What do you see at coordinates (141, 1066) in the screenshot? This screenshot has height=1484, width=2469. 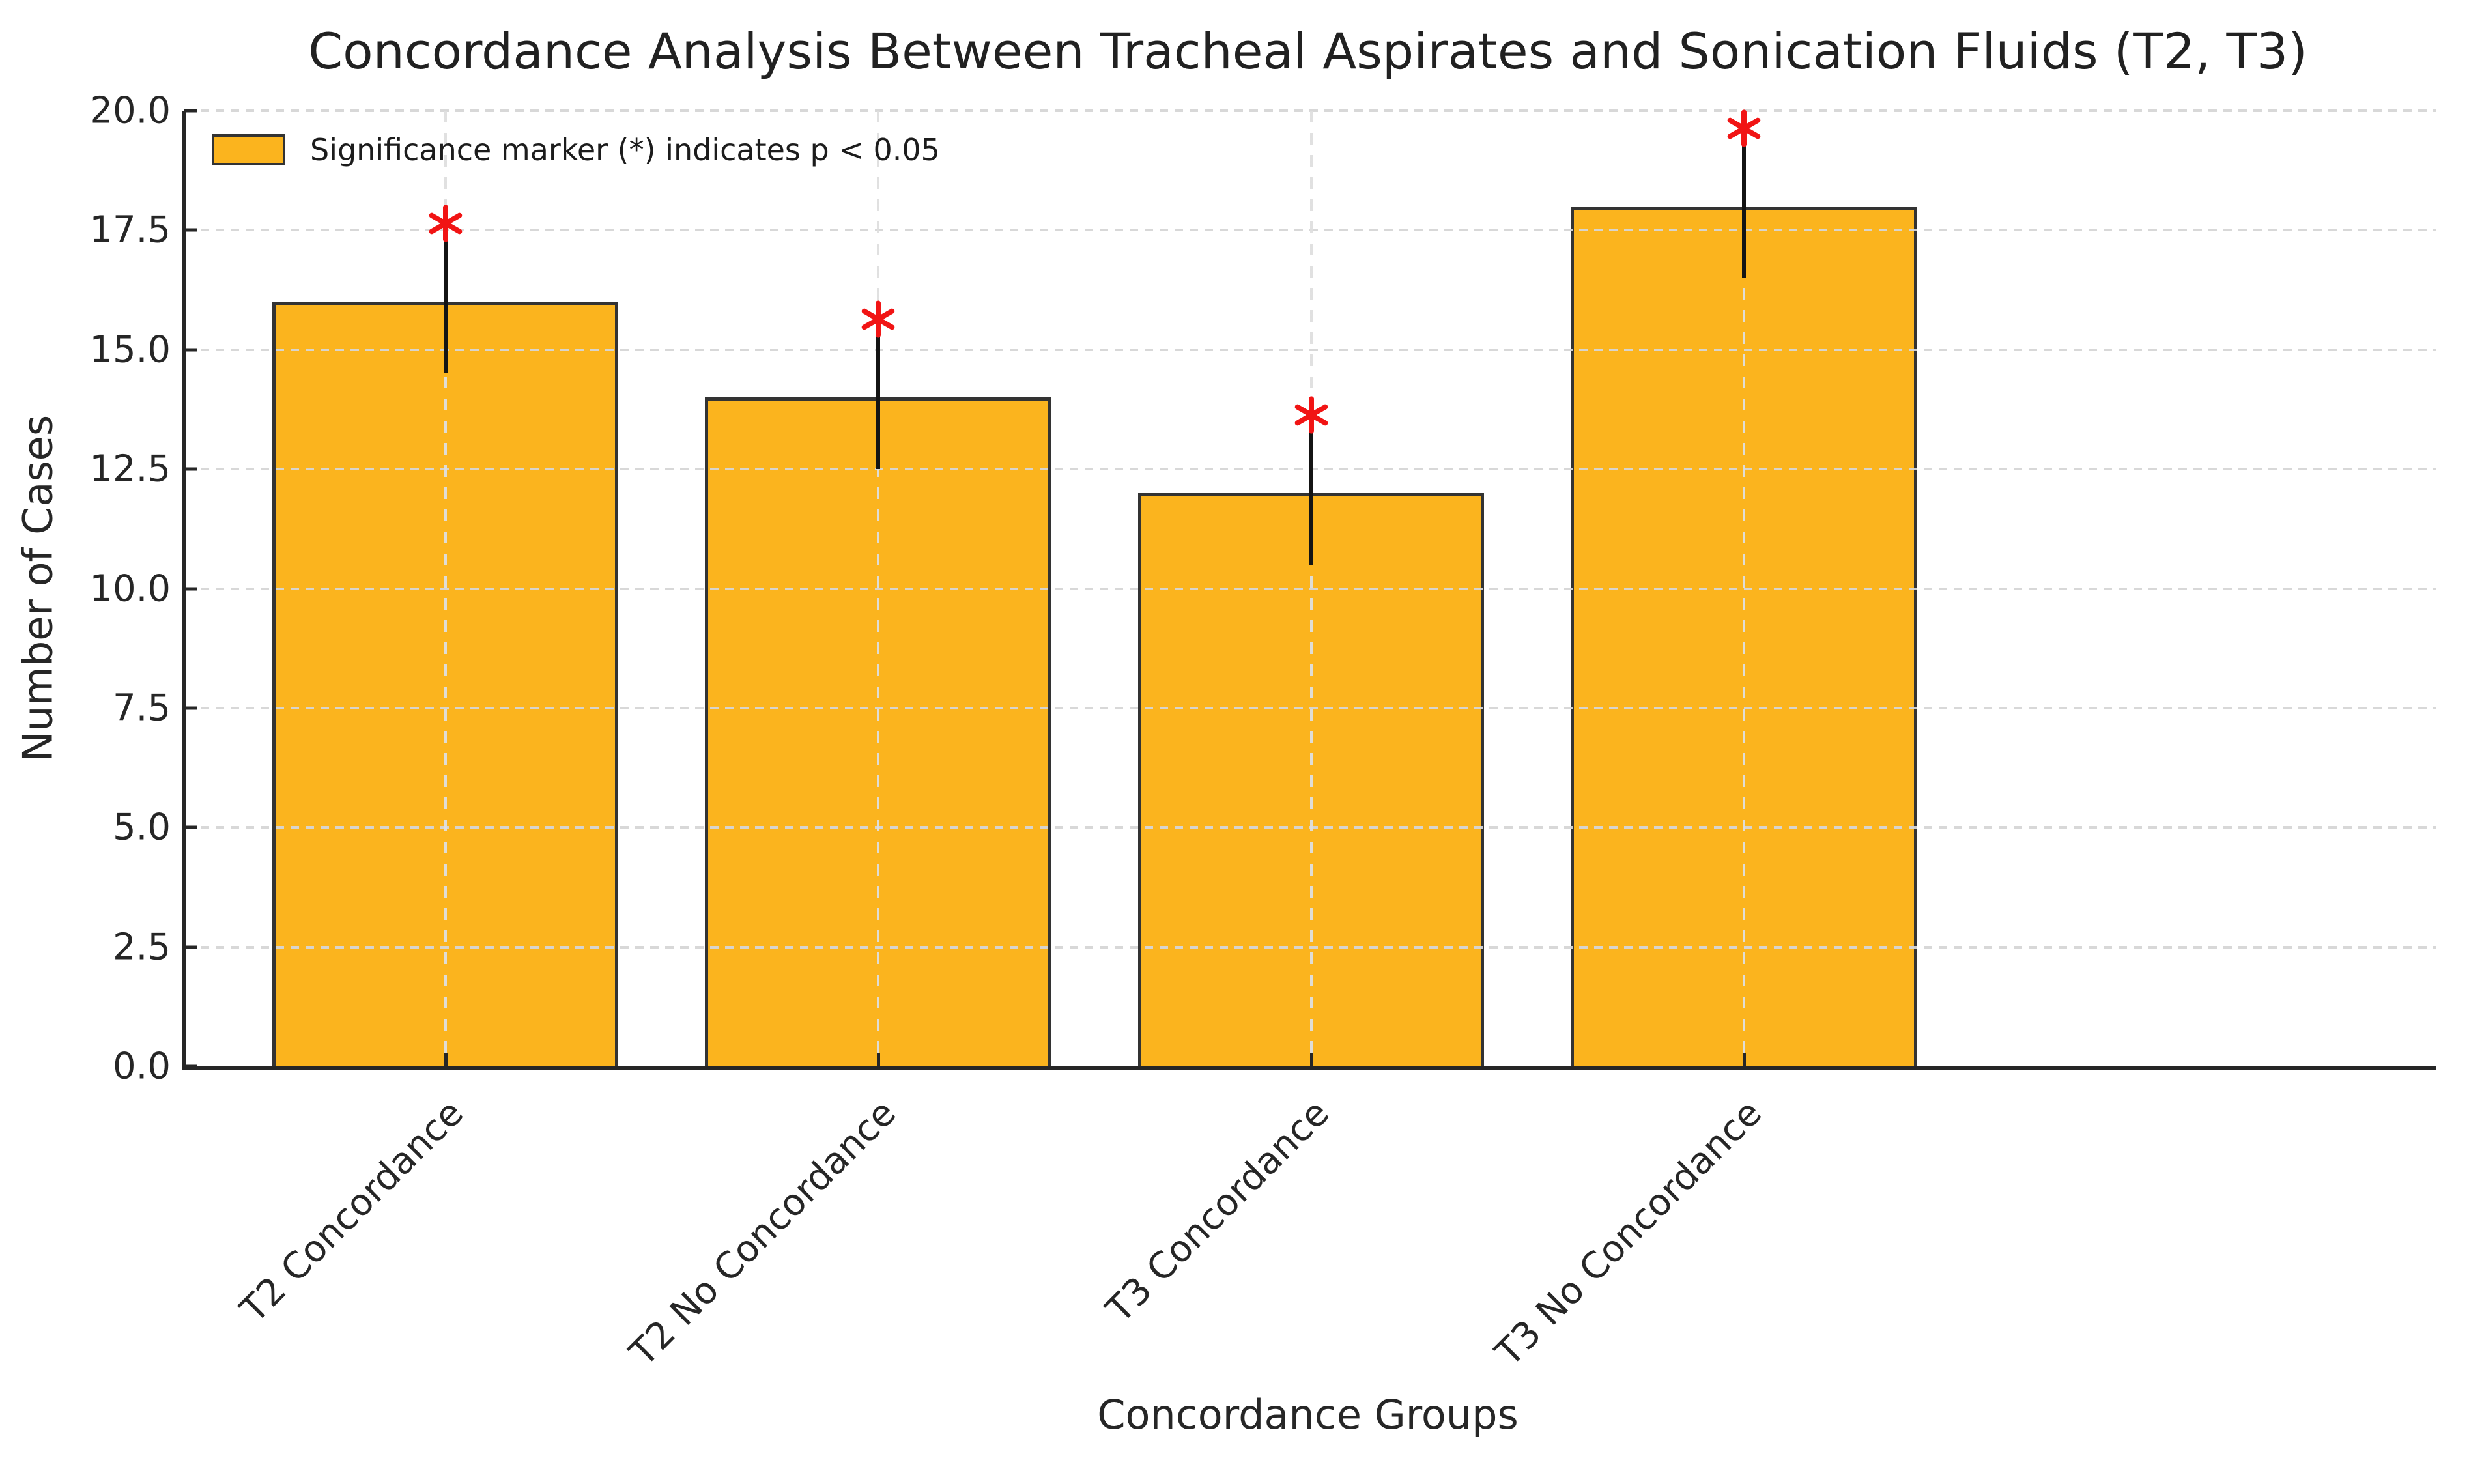 I see `y-tick-label: 0.0` at bounding box center [141, 1066].